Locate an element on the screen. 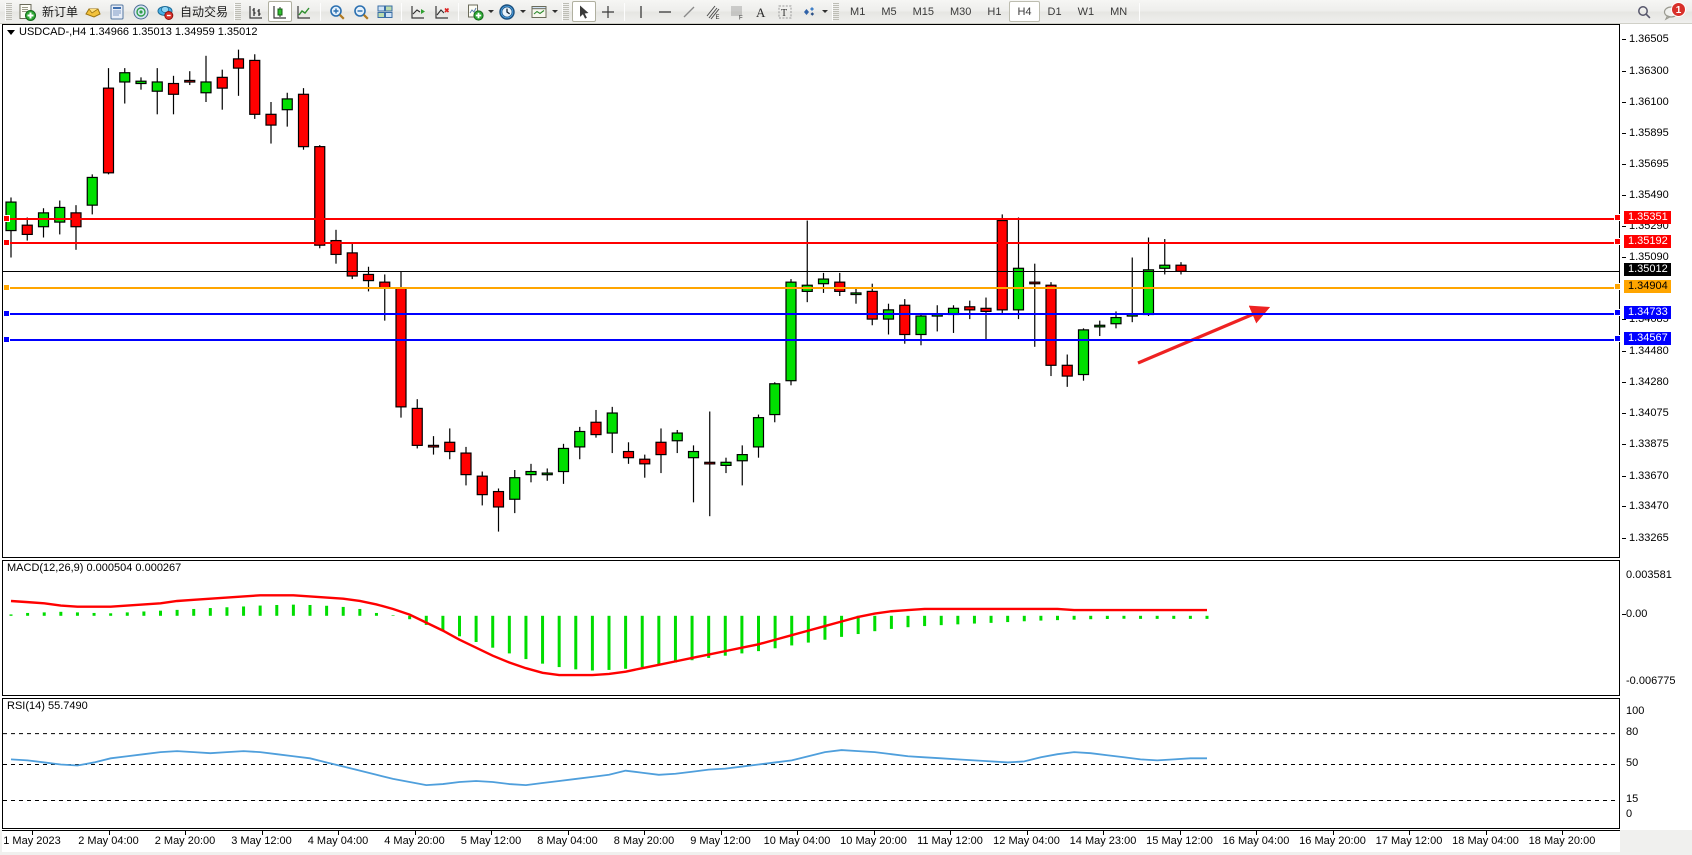 Image resolution: width=1692 pixels, height=855 pixels. svg-text: A is located at coordinates (761, 12).